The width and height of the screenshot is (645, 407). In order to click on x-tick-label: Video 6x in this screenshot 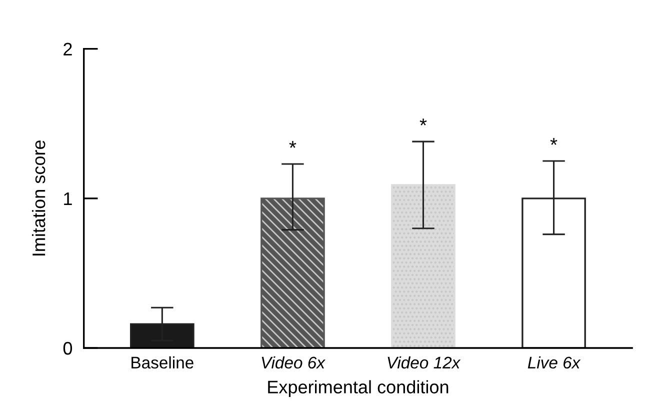, I will do `click(294, 362)`.